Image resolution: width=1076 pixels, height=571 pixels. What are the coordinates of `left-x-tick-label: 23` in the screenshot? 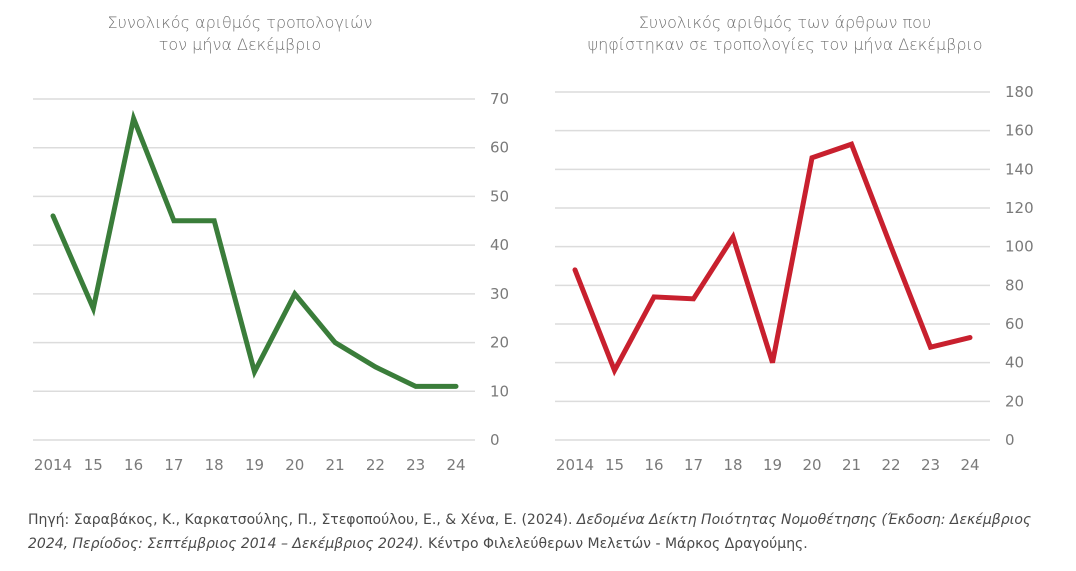 It's located at (415, 465).